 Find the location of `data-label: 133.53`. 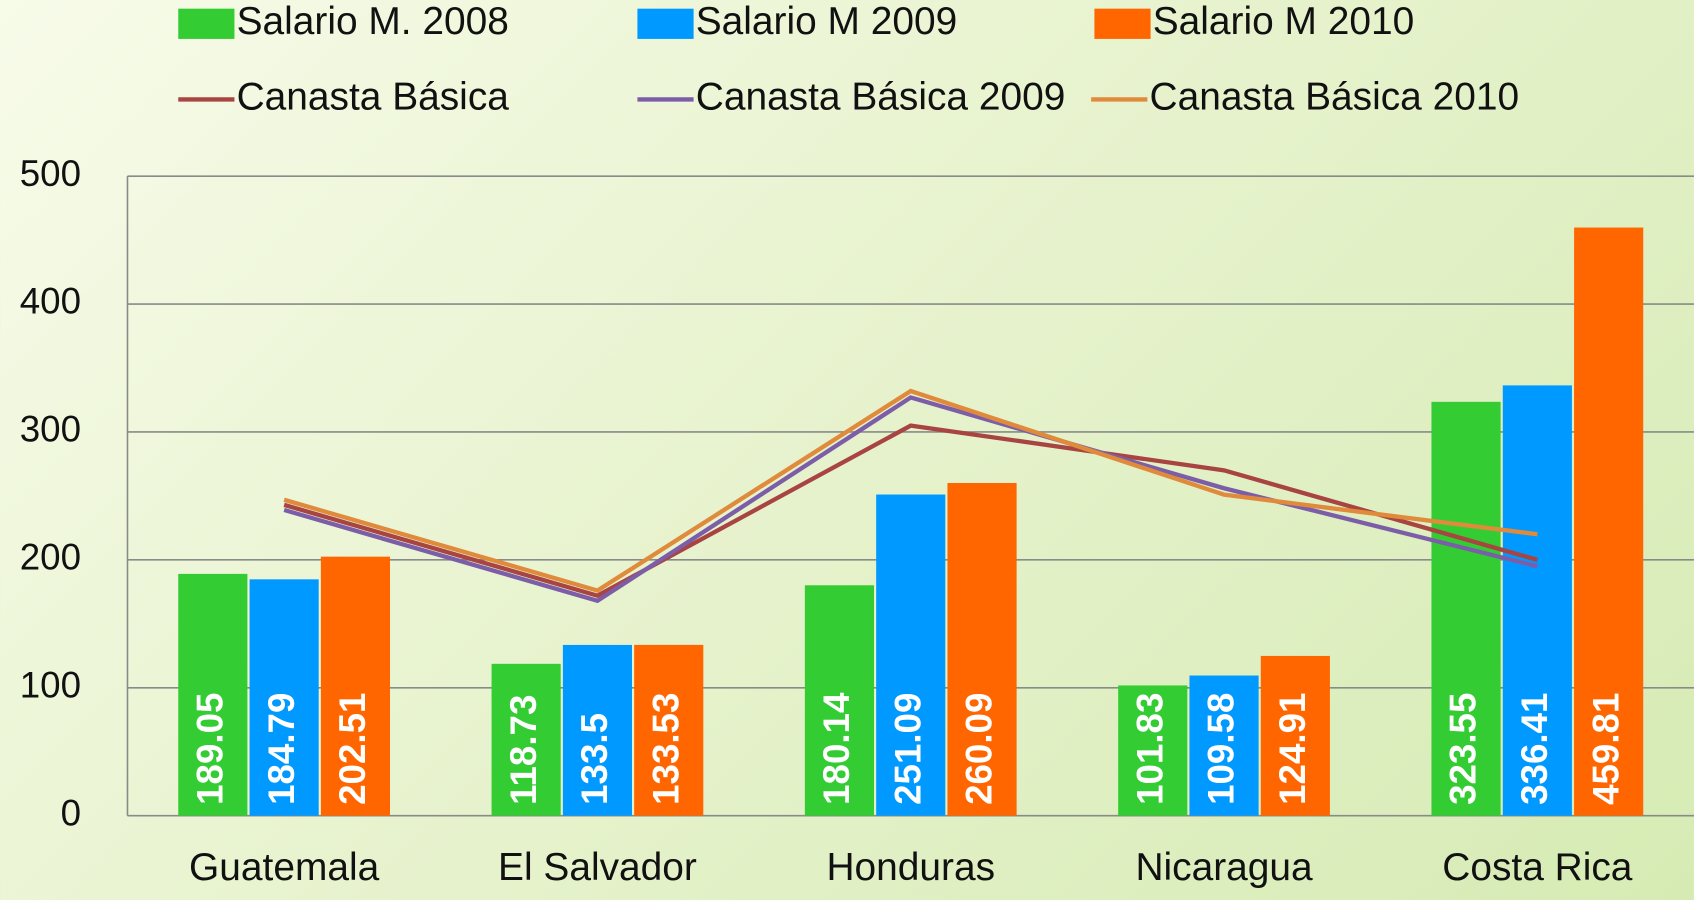

data-label: 133.53 is located at coordinates (665, 749).